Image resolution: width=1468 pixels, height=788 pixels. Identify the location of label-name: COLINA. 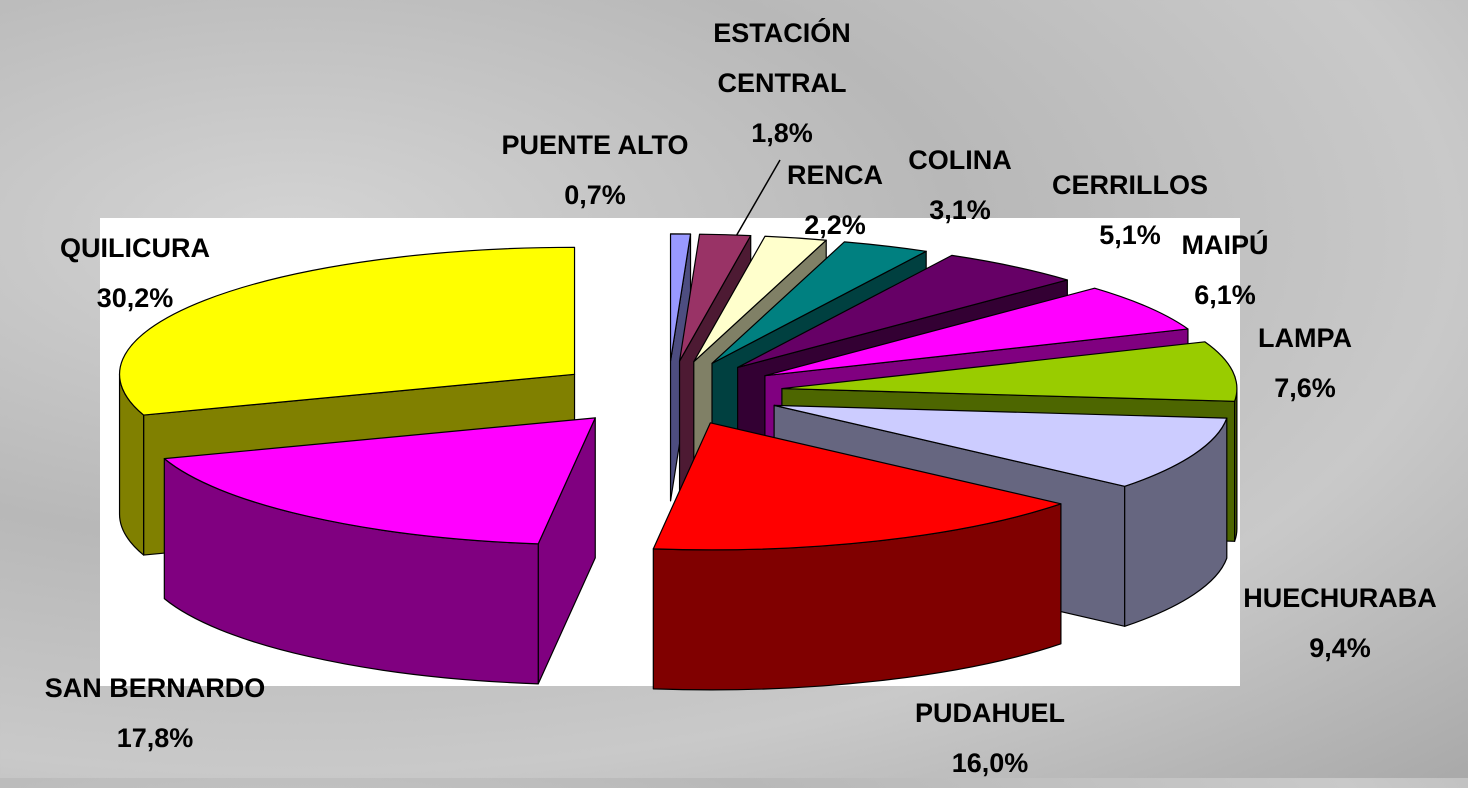
(960, 160).